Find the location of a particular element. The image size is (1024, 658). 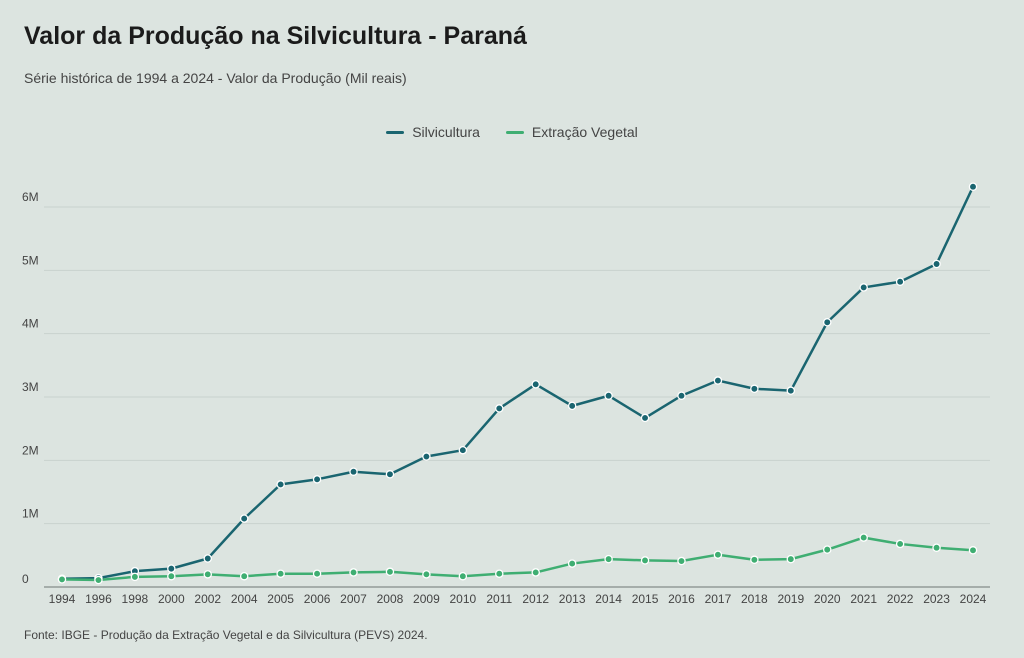

series-line-extracao-vegetal is located at coordinates (517, 559).